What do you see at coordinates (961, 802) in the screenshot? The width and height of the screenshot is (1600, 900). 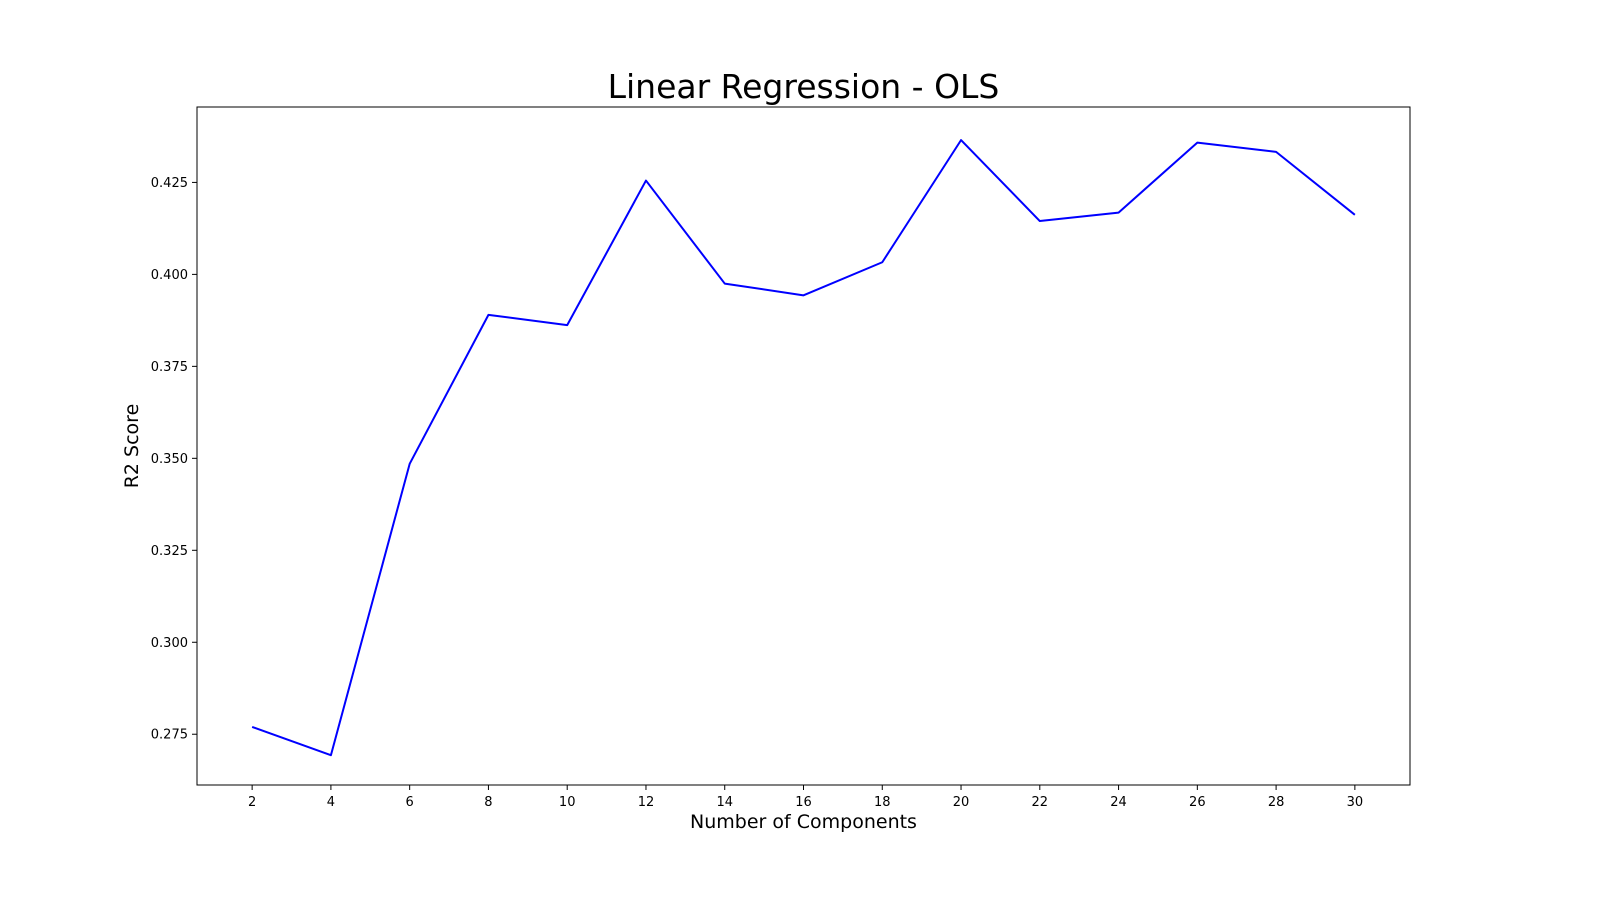 I see `x-tick-label: 20` at bounding box center [961, 802].